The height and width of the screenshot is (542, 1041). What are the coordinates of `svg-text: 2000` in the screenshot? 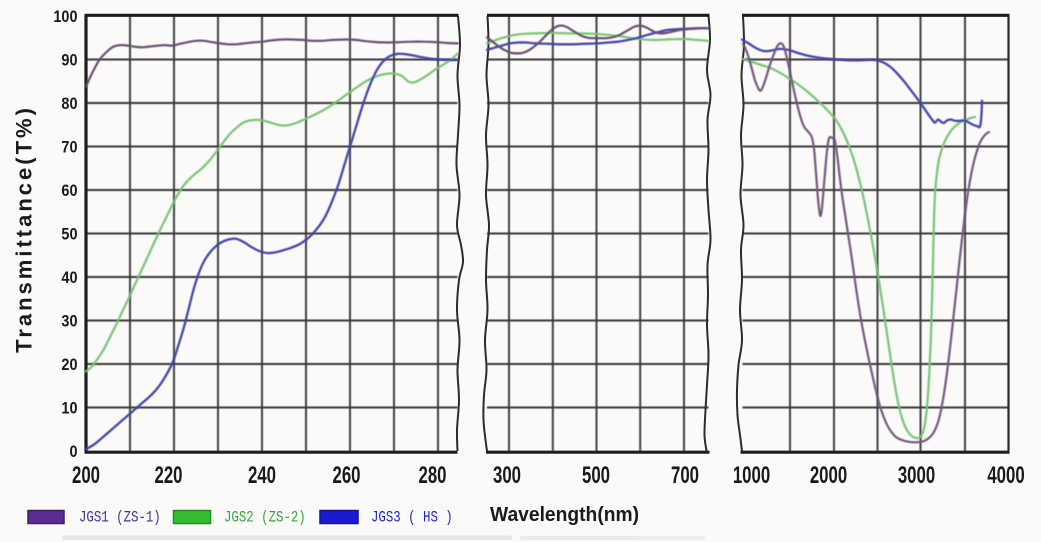 It's located at (828, 475).